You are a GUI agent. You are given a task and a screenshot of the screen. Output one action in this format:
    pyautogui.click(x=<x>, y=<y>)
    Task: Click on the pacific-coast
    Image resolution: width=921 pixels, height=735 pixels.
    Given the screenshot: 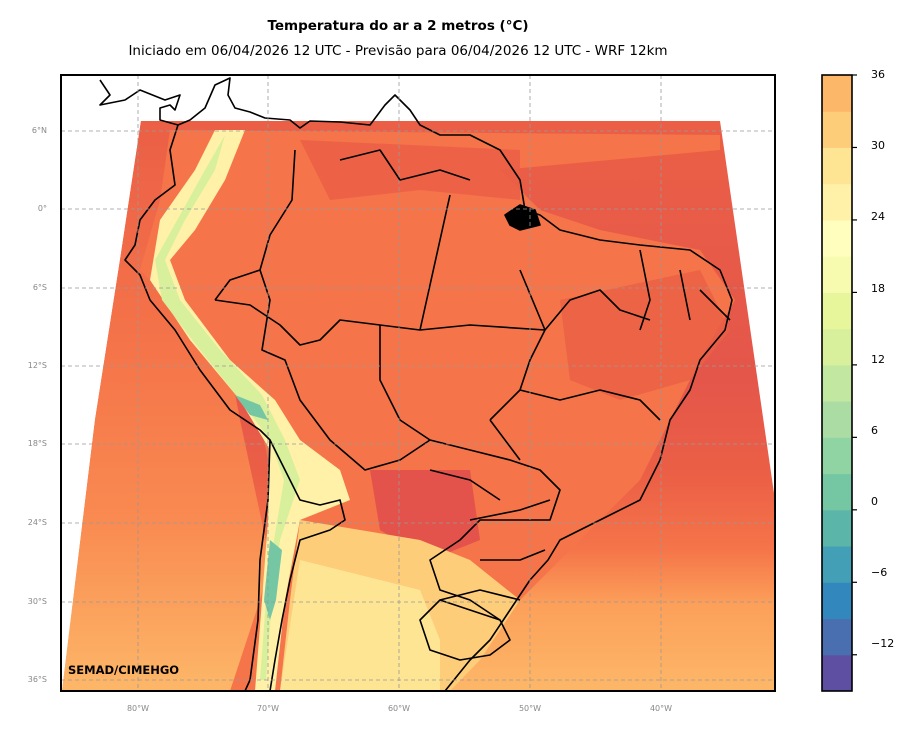 What is the action you would take?
    pyautogui.click(x=197, y=407)
    